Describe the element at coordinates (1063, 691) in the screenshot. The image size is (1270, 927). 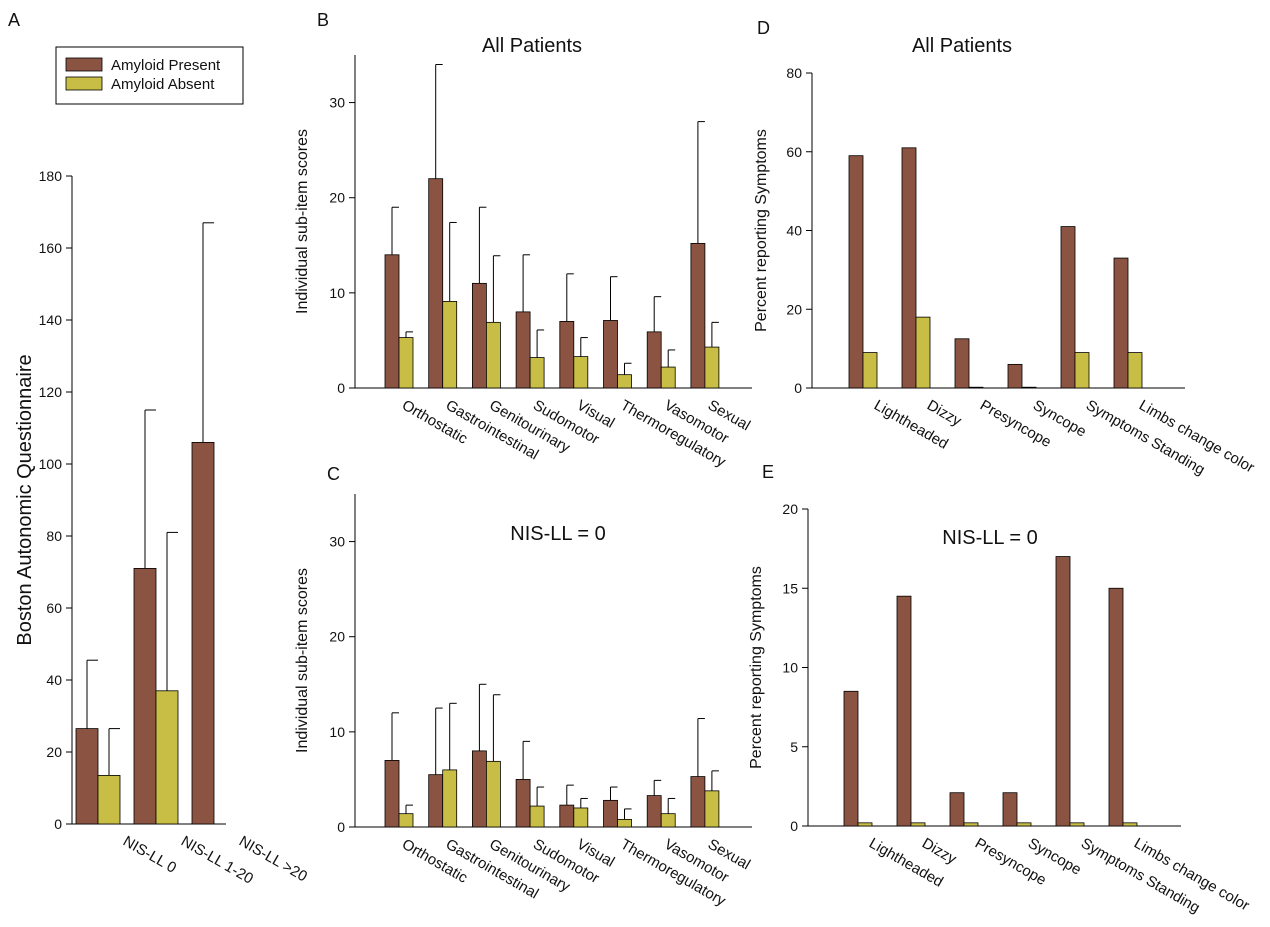
I see `bar-amyloid-present-symptoms-standing` at that location.